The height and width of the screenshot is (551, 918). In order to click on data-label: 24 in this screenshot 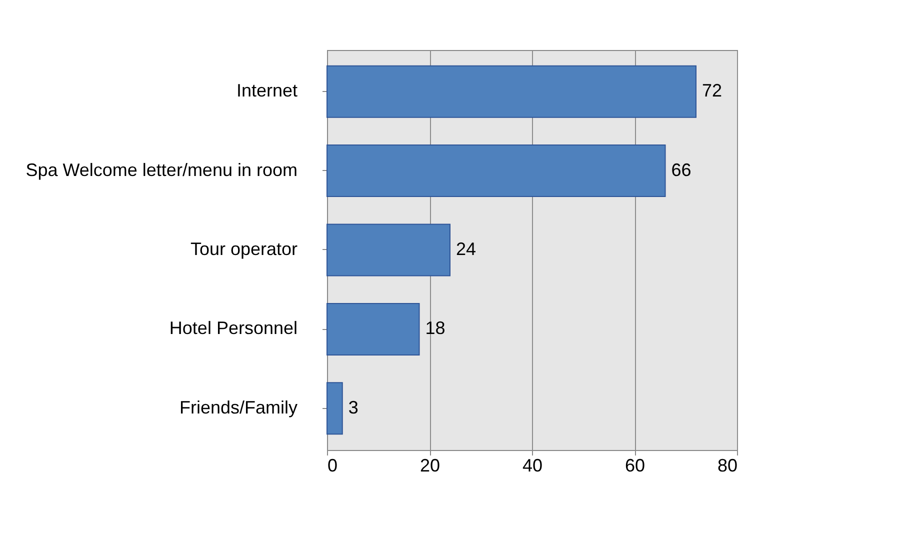, I will do `click(466, 249)`.